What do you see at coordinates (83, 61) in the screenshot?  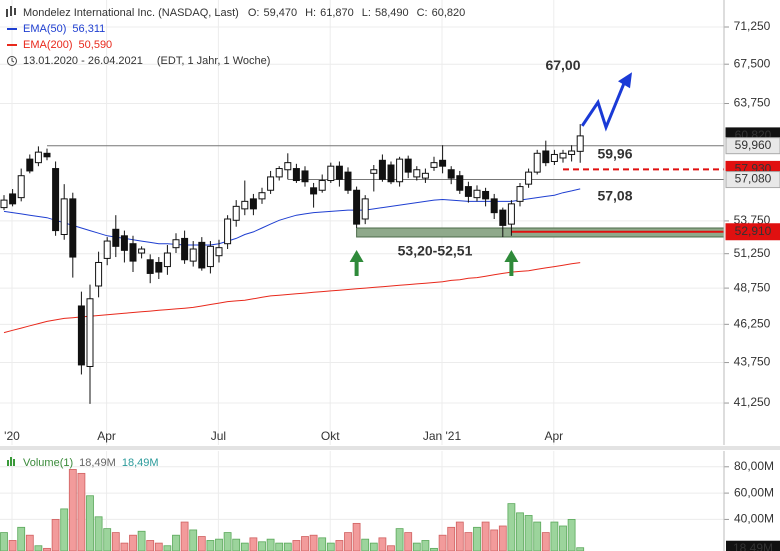 I see `period: 13.01.2020 - 26.04.2021` at bounding box center [83, 61].